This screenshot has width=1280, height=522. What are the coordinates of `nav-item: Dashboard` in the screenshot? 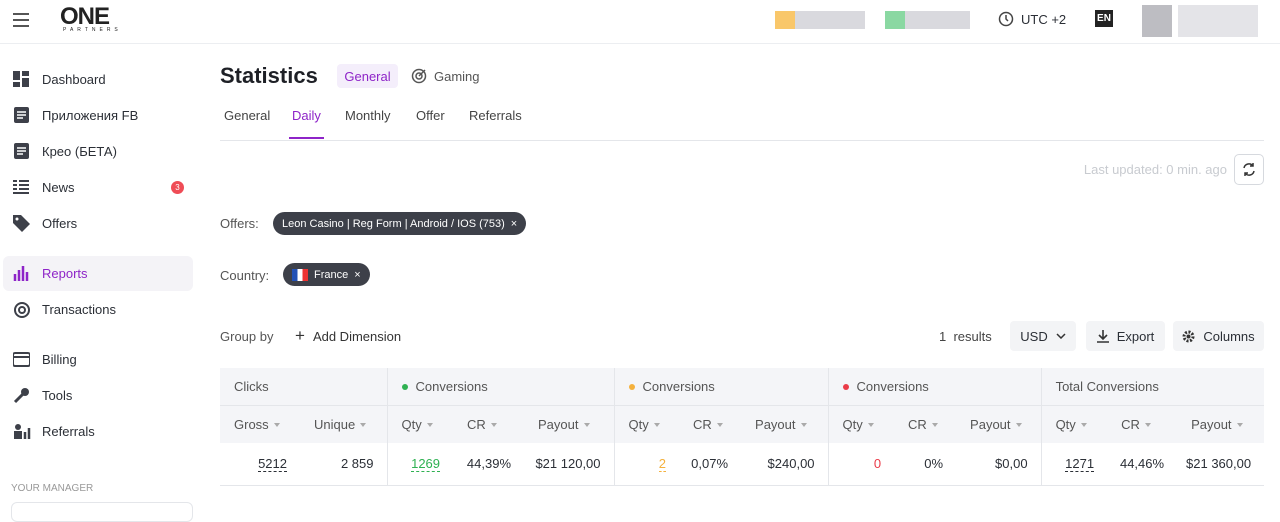 It's located at (74, 79).